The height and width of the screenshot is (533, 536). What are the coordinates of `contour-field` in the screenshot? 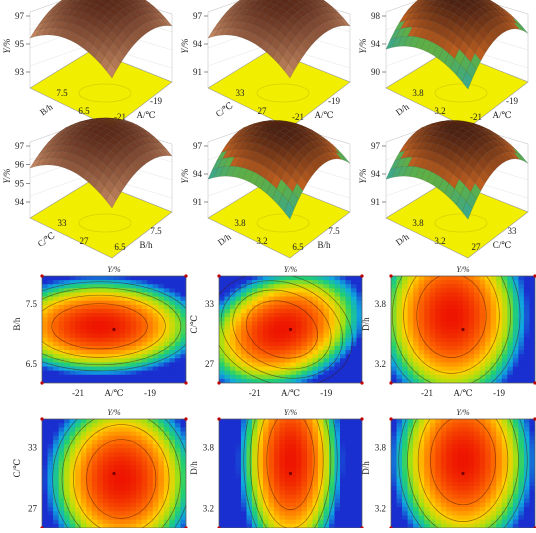 It's located at (116, 464).